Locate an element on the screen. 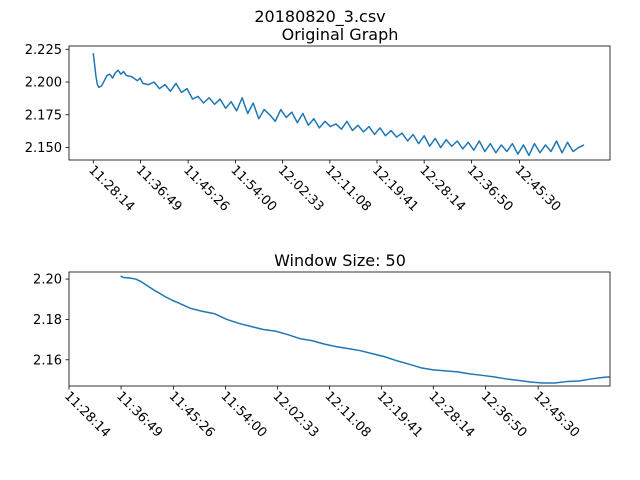 Image resolution: width=640 pixels, height=480 pixels. y-tick-label: 2.175 is located at coordinates (43, 115).